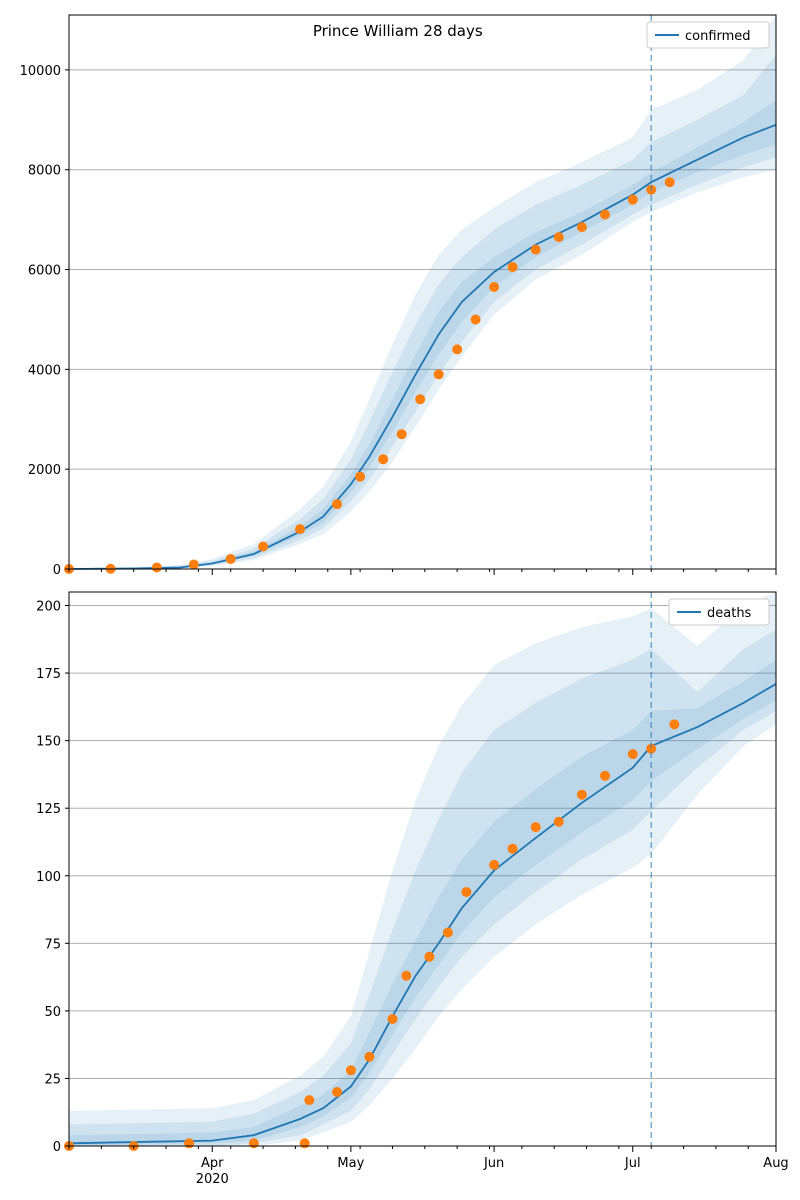 The image size is (800, 1200). Describe the element at coordinates (632, 1163) in the screenshot. I see `x-tick-label: Jul` at that location.